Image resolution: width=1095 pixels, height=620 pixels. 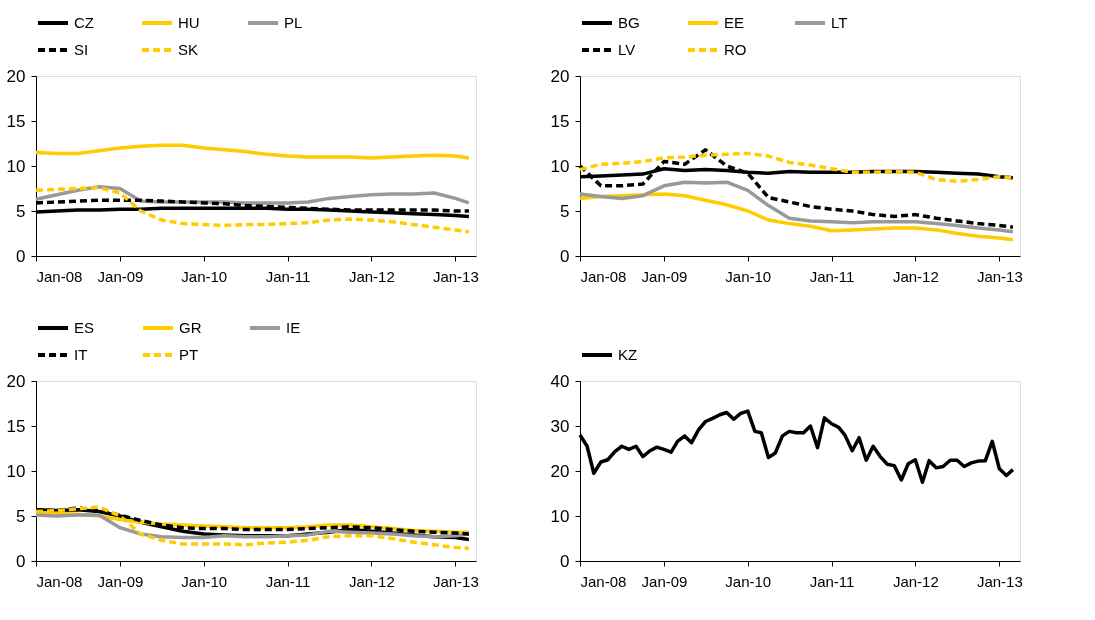 What do you see at coordinates (560, 426) in the screenshot?
I see `y-tick-label: 30` at bounding box center [560, 426].